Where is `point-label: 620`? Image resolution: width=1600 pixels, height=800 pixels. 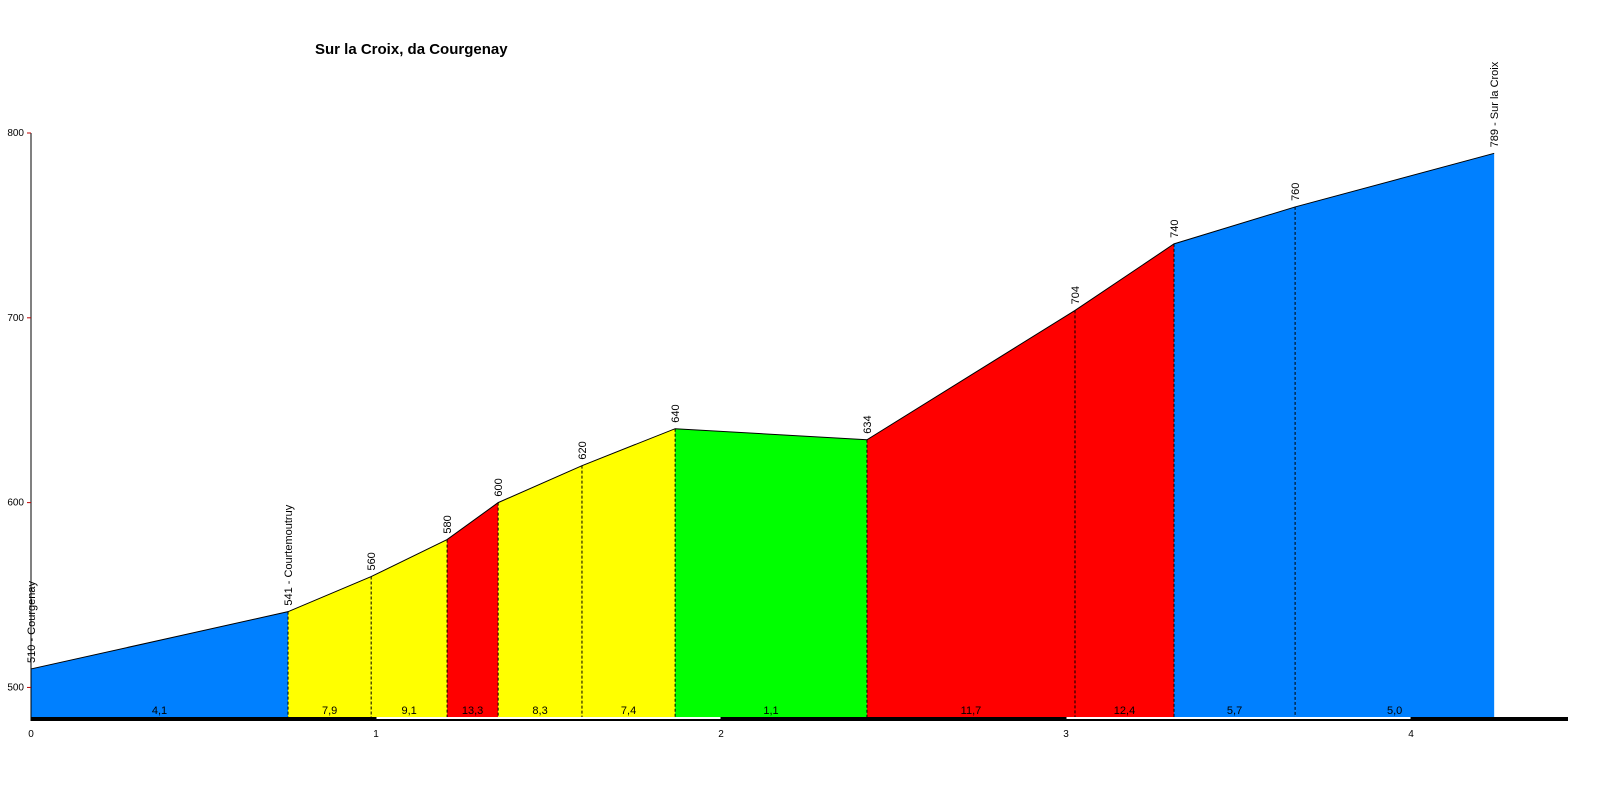
point-label: 620 is located at coordinates (583, 450).